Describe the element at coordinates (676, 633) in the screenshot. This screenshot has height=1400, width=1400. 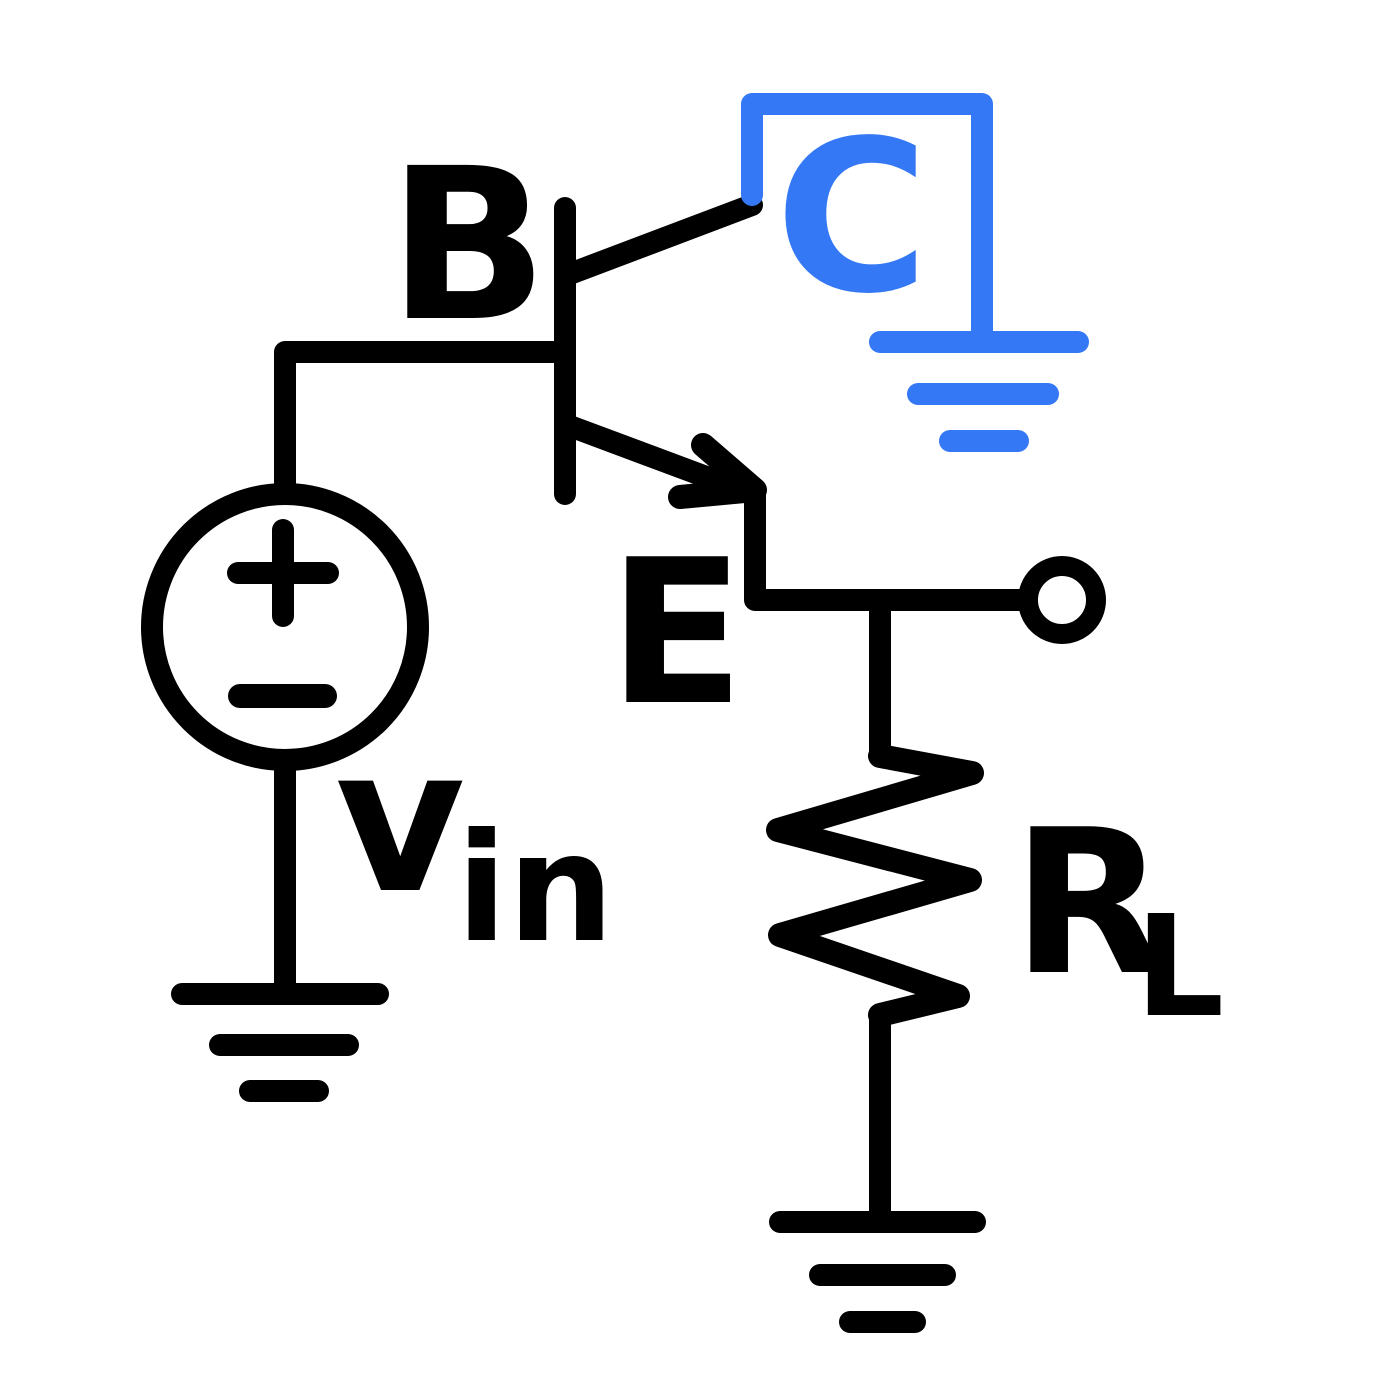
I see `emitter-label: E` at that location.